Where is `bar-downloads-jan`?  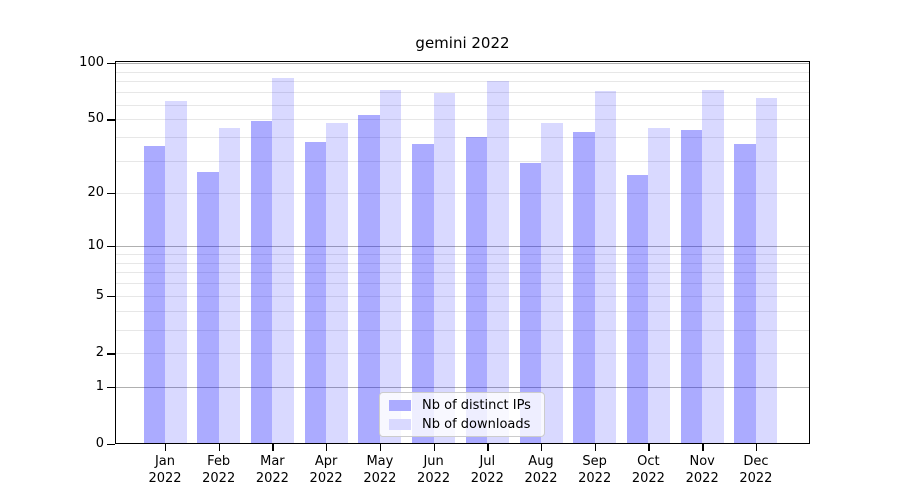 bar-downloads-jan is located at coordinates (176, 272).